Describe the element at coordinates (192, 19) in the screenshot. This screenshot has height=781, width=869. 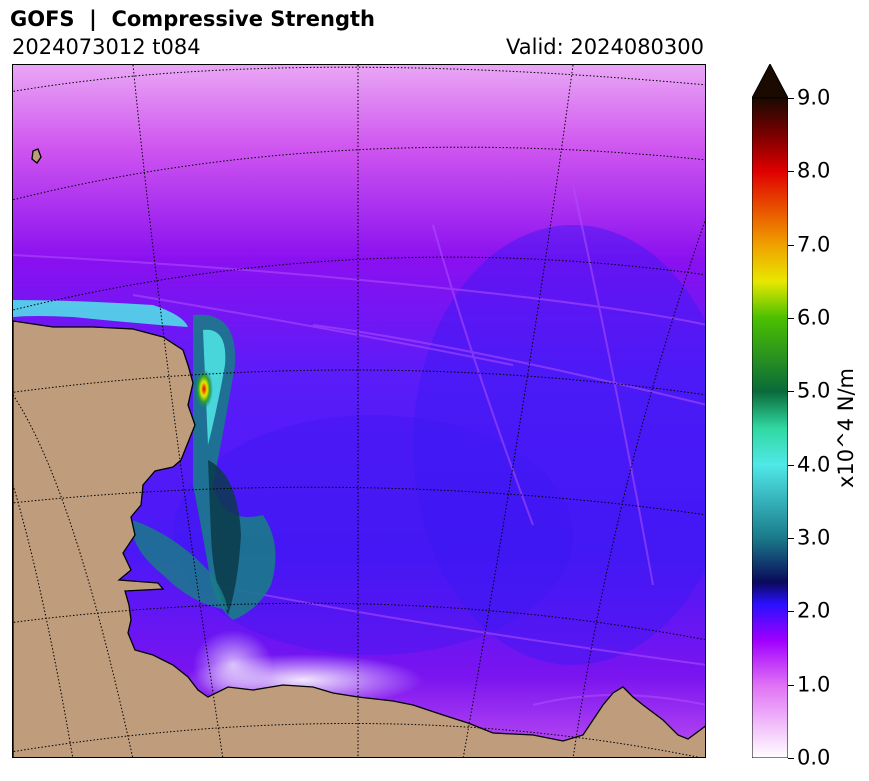
I see `figure-title: GOFS | Compressive Strength` at that location.